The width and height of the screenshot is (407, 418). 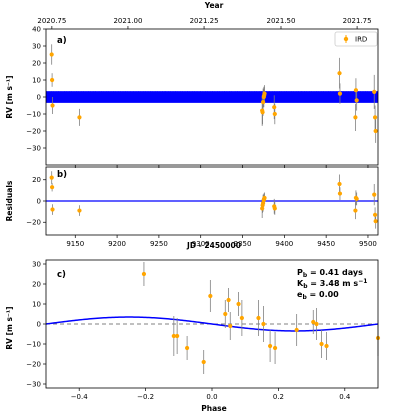 I want to click on panel-a-ytick-label: −10, so click(x=33, y=114).